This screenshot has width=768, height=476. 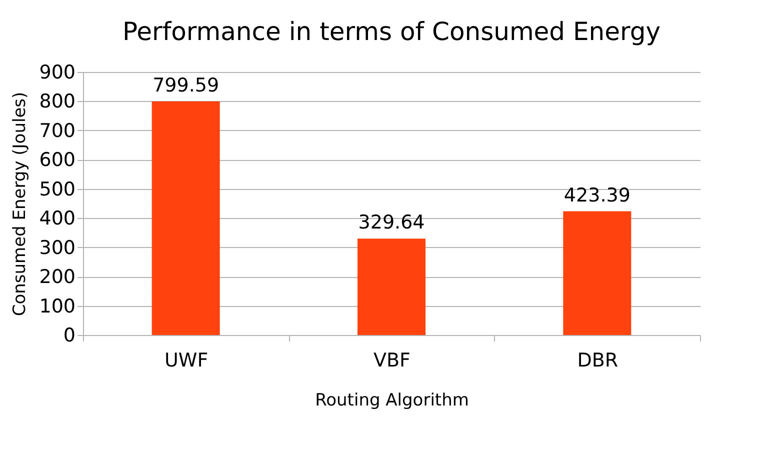 I want to click on y-tick-label: 500, so click(x=57, y=189).